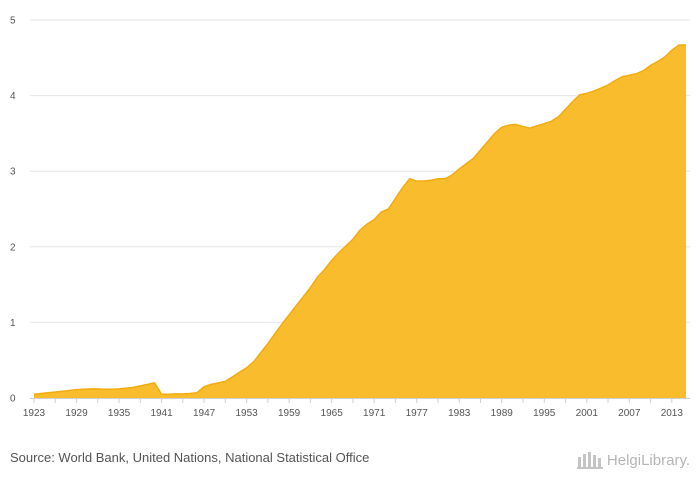  I want to click on y-tick-label-3: 3, so click(13, 172).